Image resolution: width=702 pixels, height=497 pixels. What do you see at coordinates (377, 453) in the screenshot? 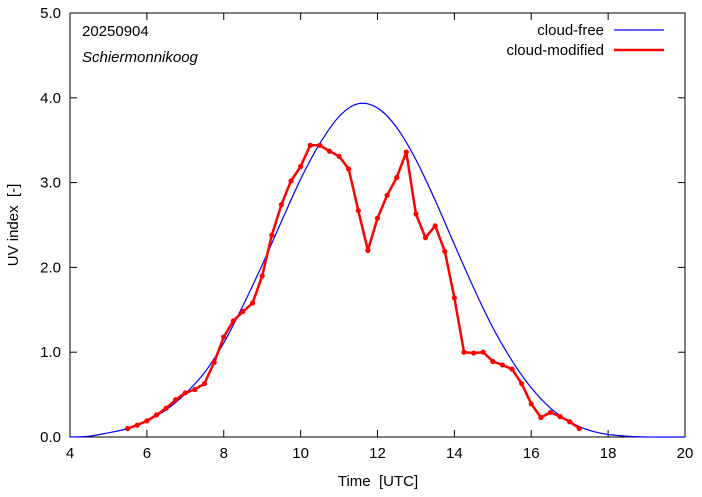
I see `x-tick-label: 12` at bounding box center [377, 453].